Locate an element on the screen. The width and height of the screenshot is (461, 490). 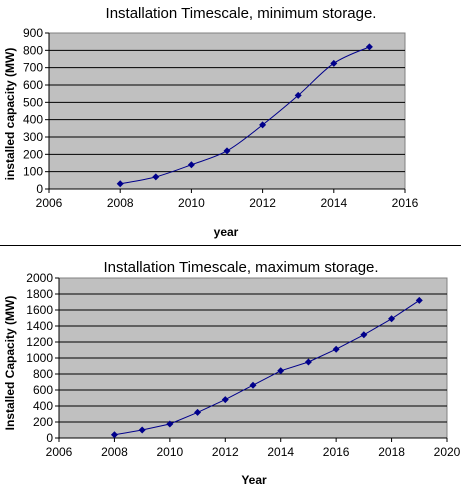
chart-title: Installation Timescale, minimum storage. is located at coordinates (241, 13).